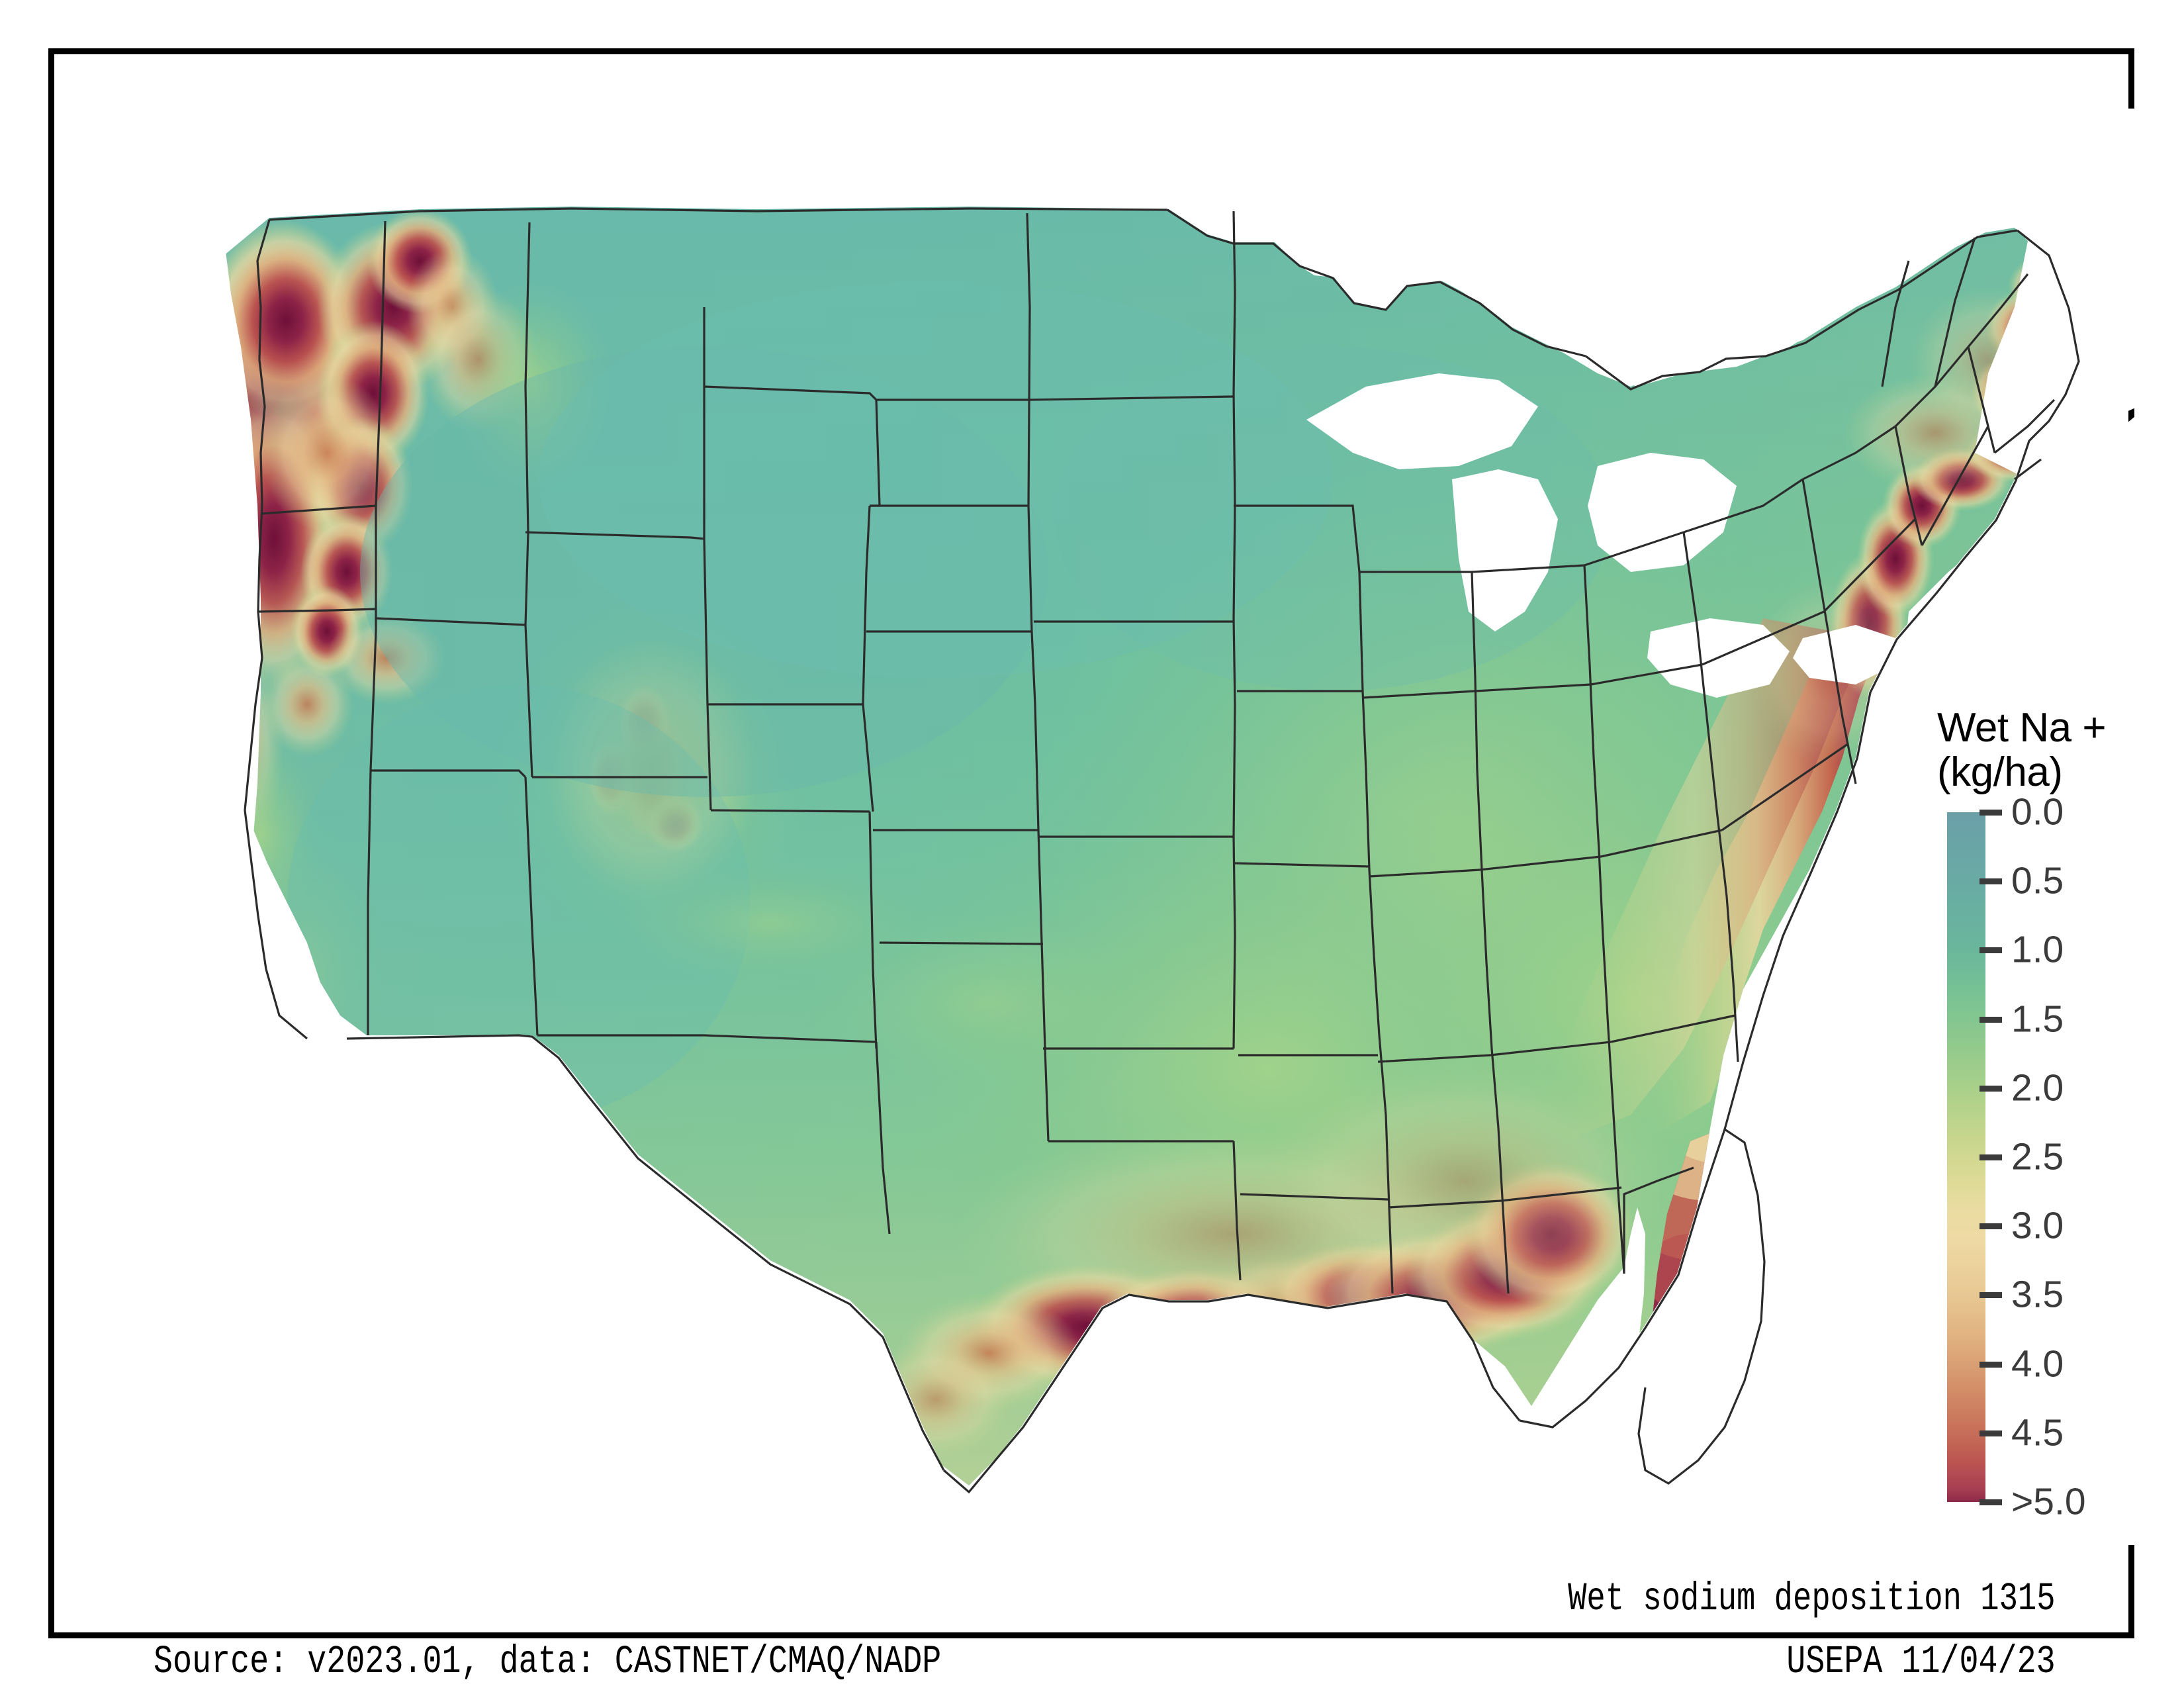  I want to click on colorbar-tick-label: 4.0, so click(2037, 1363).